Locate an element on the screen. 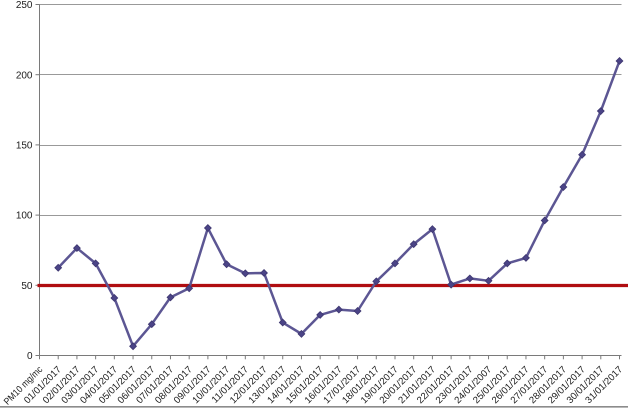 Image resolution: width=628 pixels, height=409 pixels. svg-text: 0 is located at coordinates (30, 356).